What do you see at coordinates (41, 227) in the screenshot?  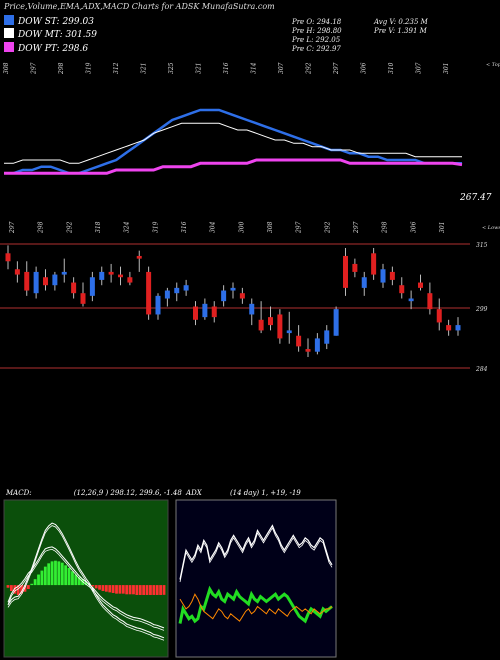 I see `candle-tick-label: 298` at bounding box center [41, 227].